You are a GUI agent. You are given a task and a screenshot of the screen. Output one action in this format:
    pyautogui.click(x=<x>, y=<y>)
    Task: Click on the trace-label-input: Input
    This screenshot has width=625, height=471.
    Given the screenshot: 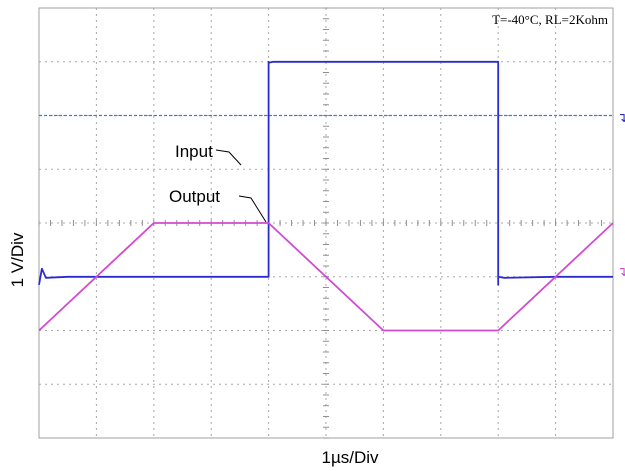 What is the action you would take?
    pyautogui.click(x=194, y=151)
    